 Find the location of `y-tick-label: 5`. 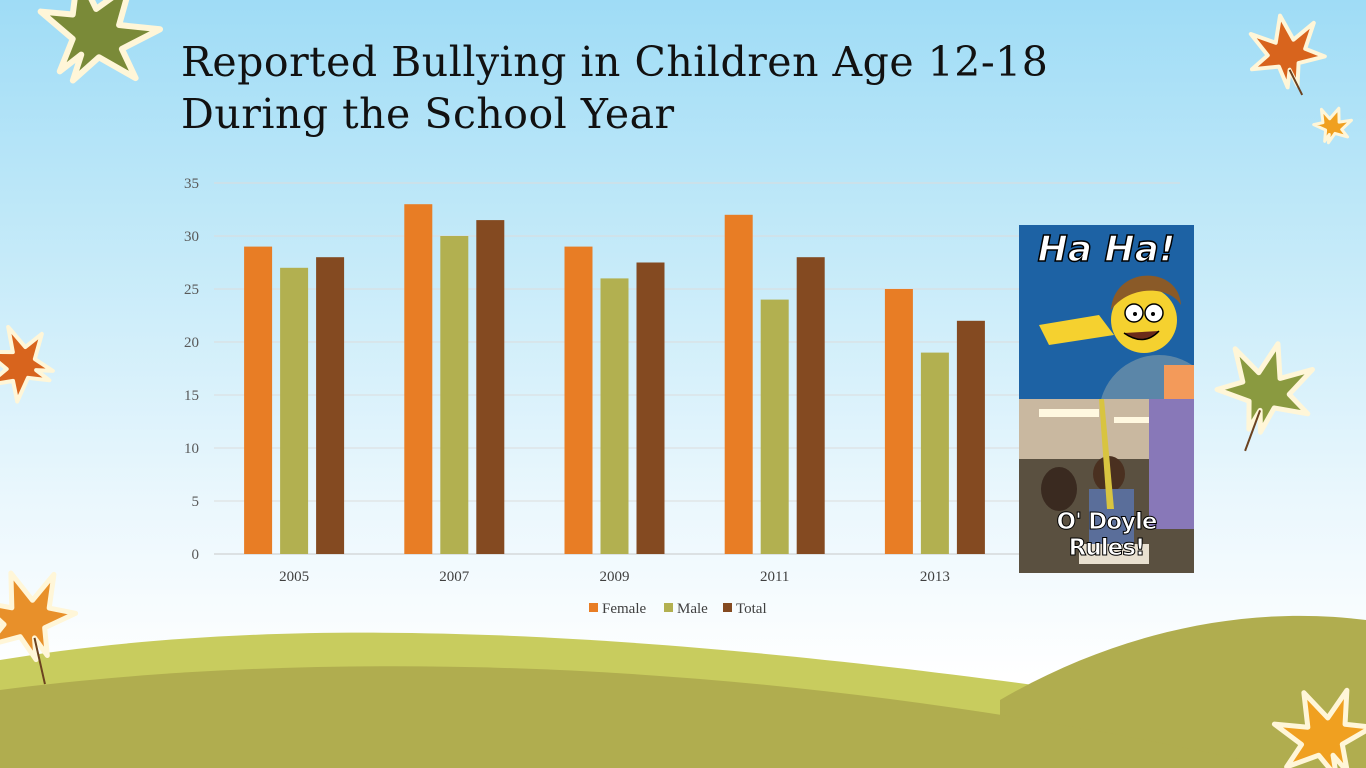

y-tick-label: 5 is located at coordinates (196, 502).